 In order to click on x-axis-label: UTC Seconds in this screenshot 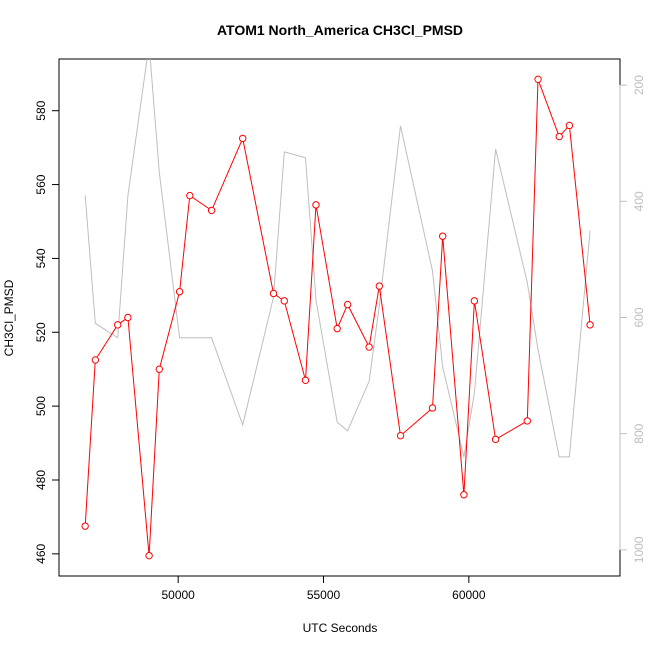, I will do `click(340, 628)`.